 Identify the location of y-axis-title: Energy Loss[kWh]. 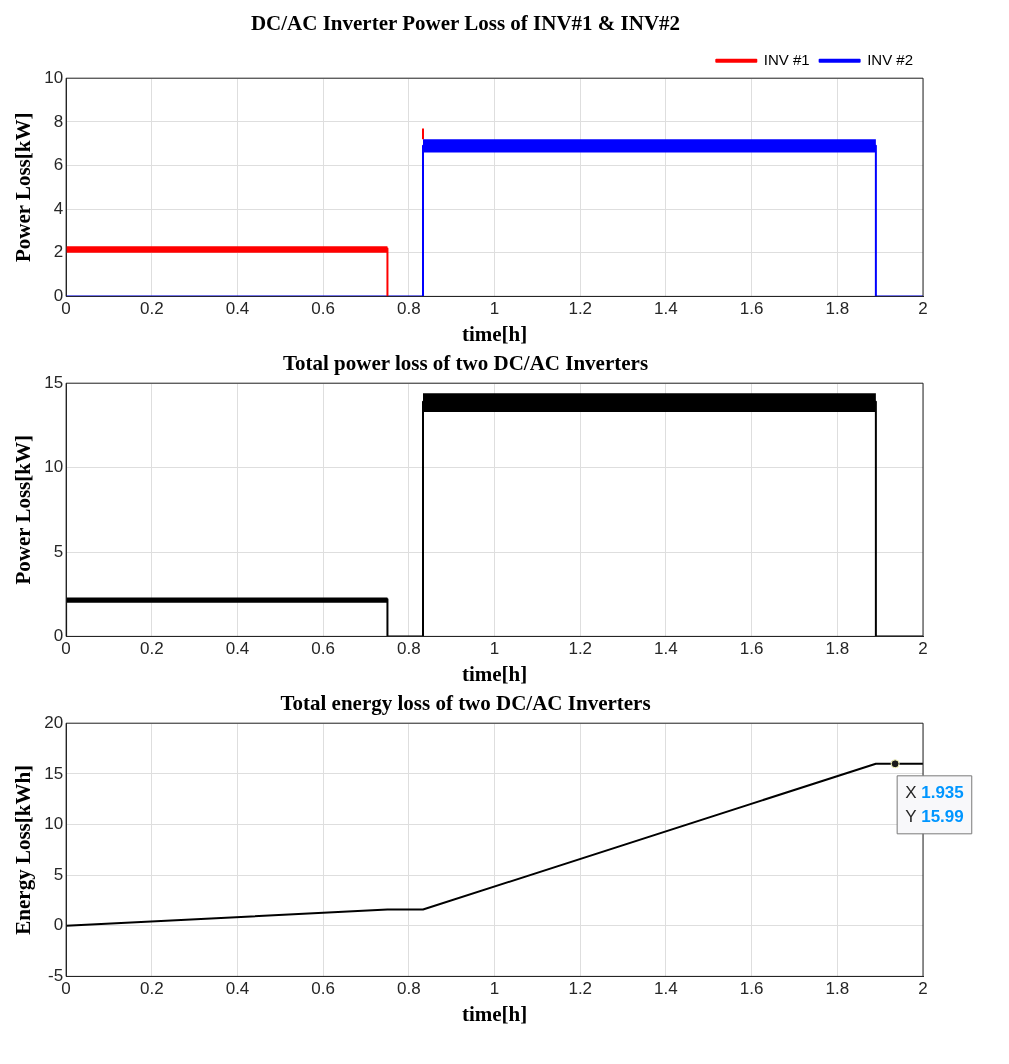
(23, 849).